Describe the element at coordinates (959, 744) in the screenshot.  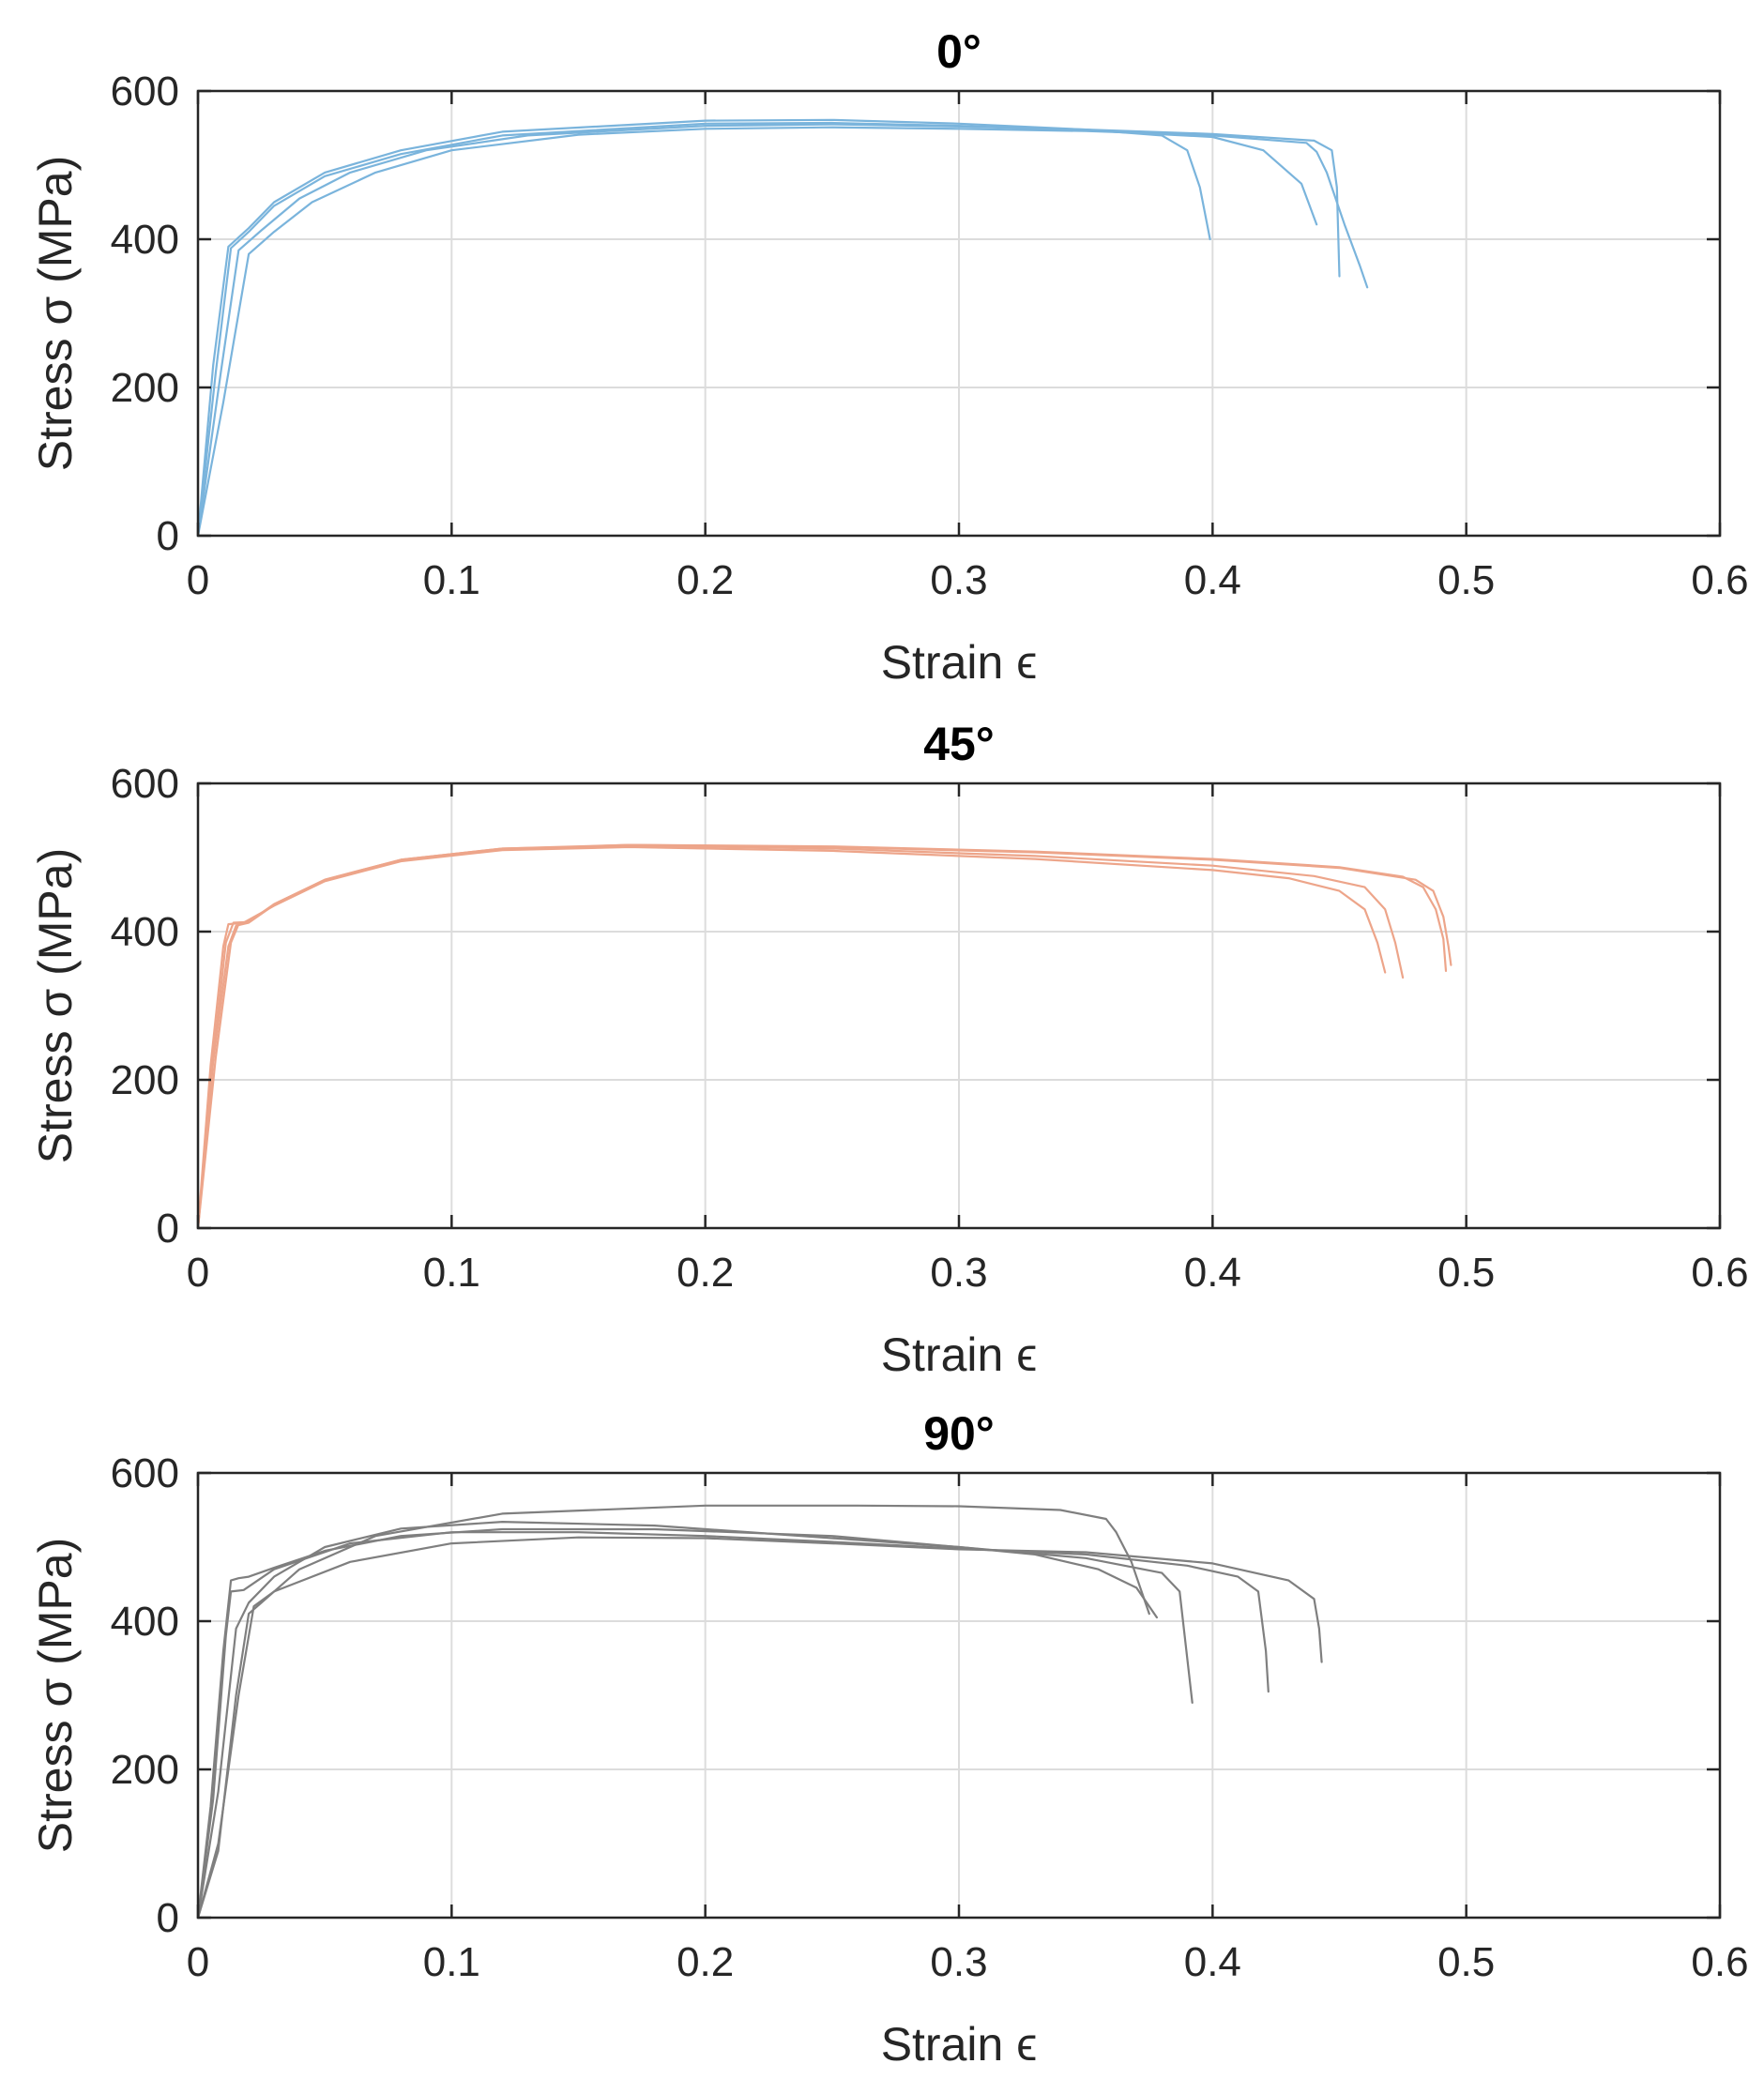
I see `chart-title: 45°` at that location.